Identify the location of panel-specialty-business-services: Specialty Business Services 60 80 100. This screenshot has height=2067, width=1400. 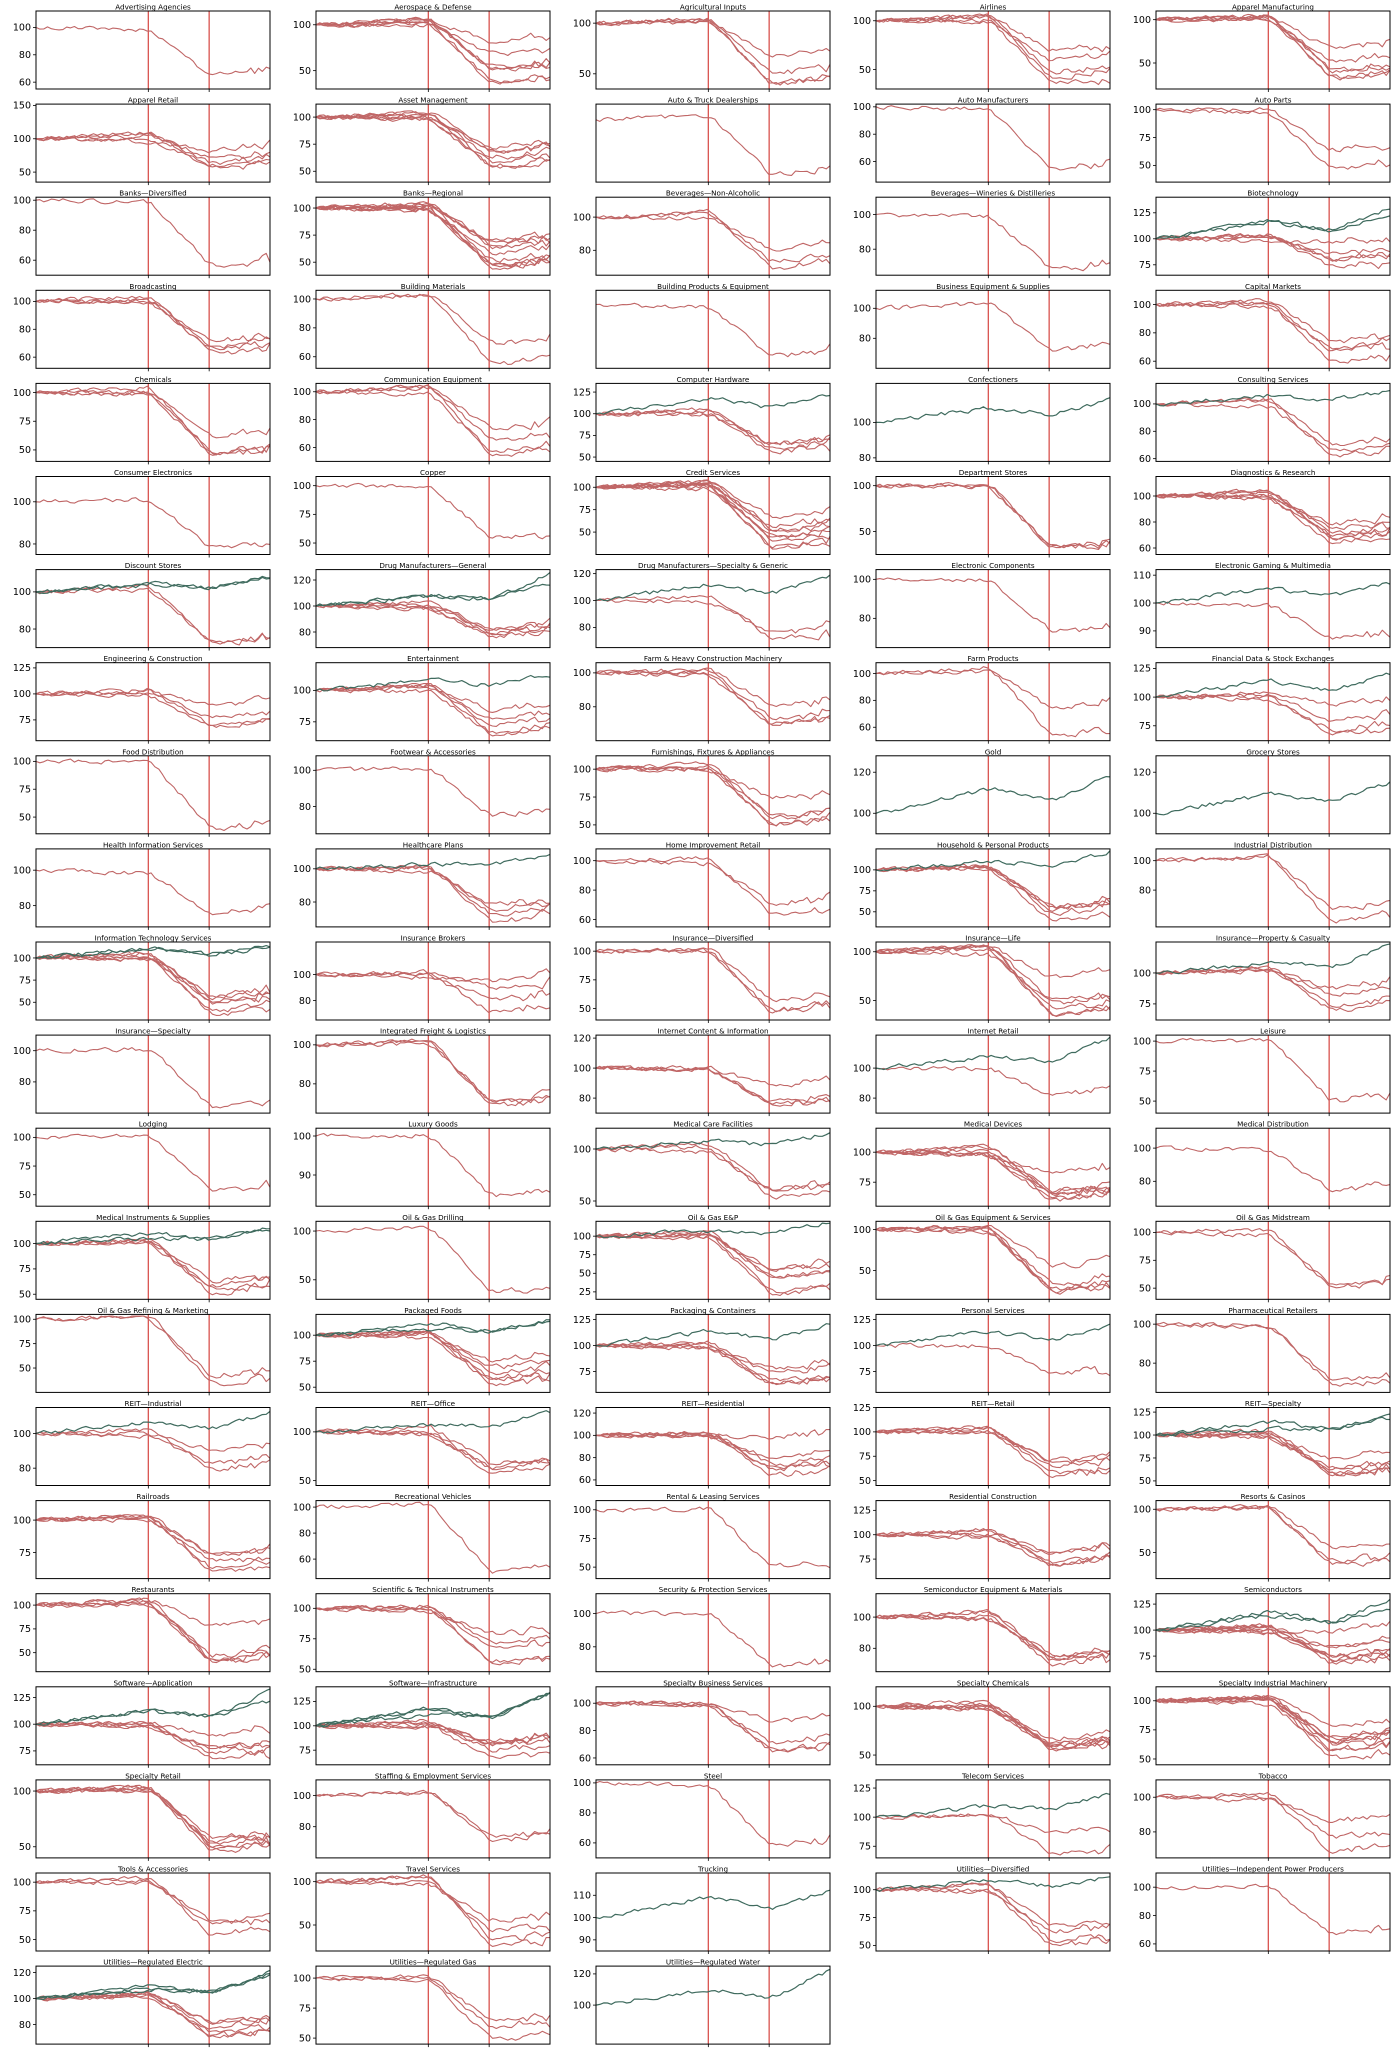
(702, 1723).